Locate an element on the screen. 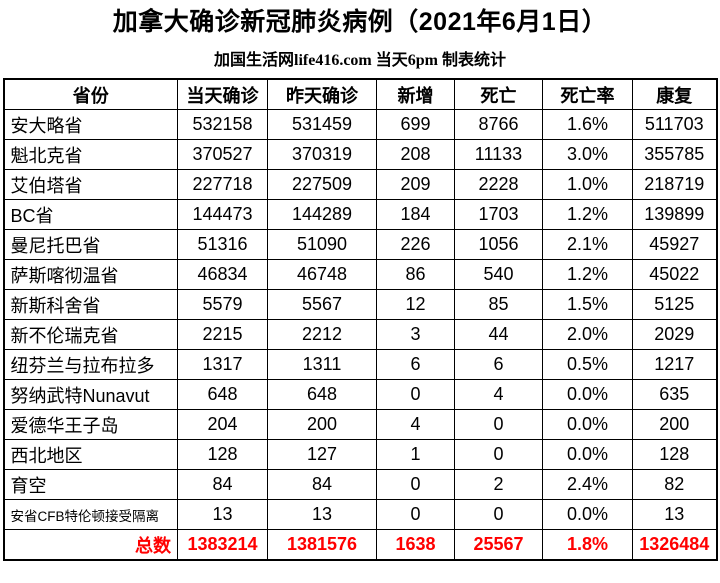  column-header: 新增 is located at coordinates (415, 94).